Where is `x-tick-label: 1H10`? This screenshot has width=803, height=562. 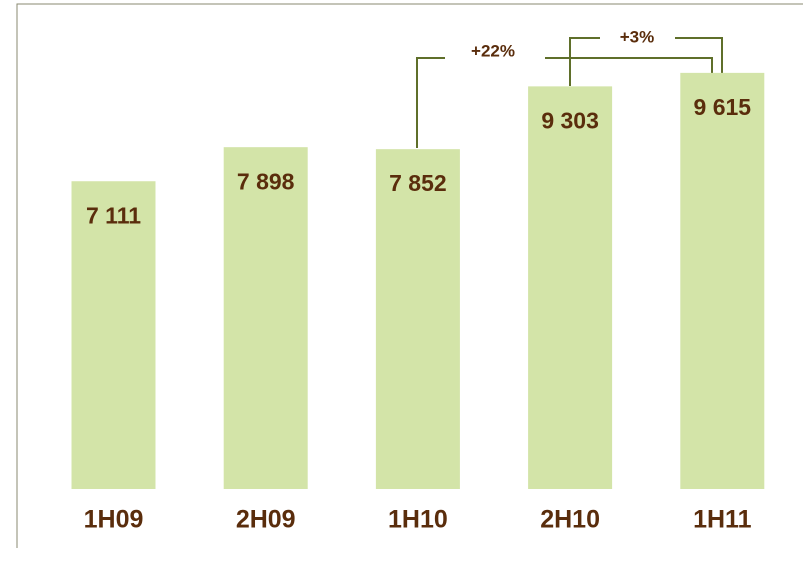
x-tick-label: 1H10 is located at coordinates (418, 520).